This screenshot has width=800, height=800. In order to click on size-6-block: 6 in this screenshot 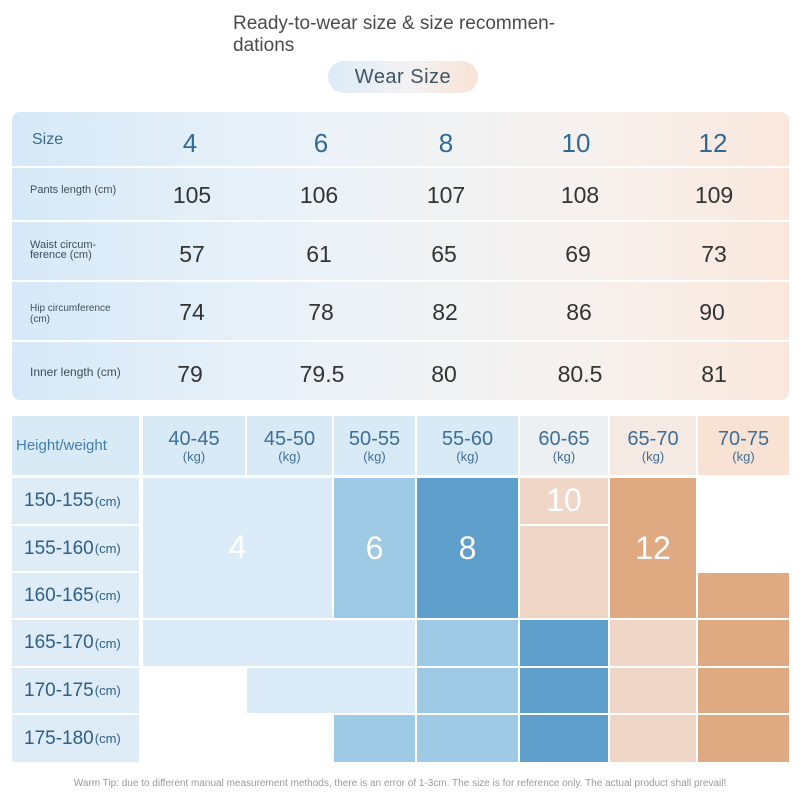, I will do `click(374, 548)`.